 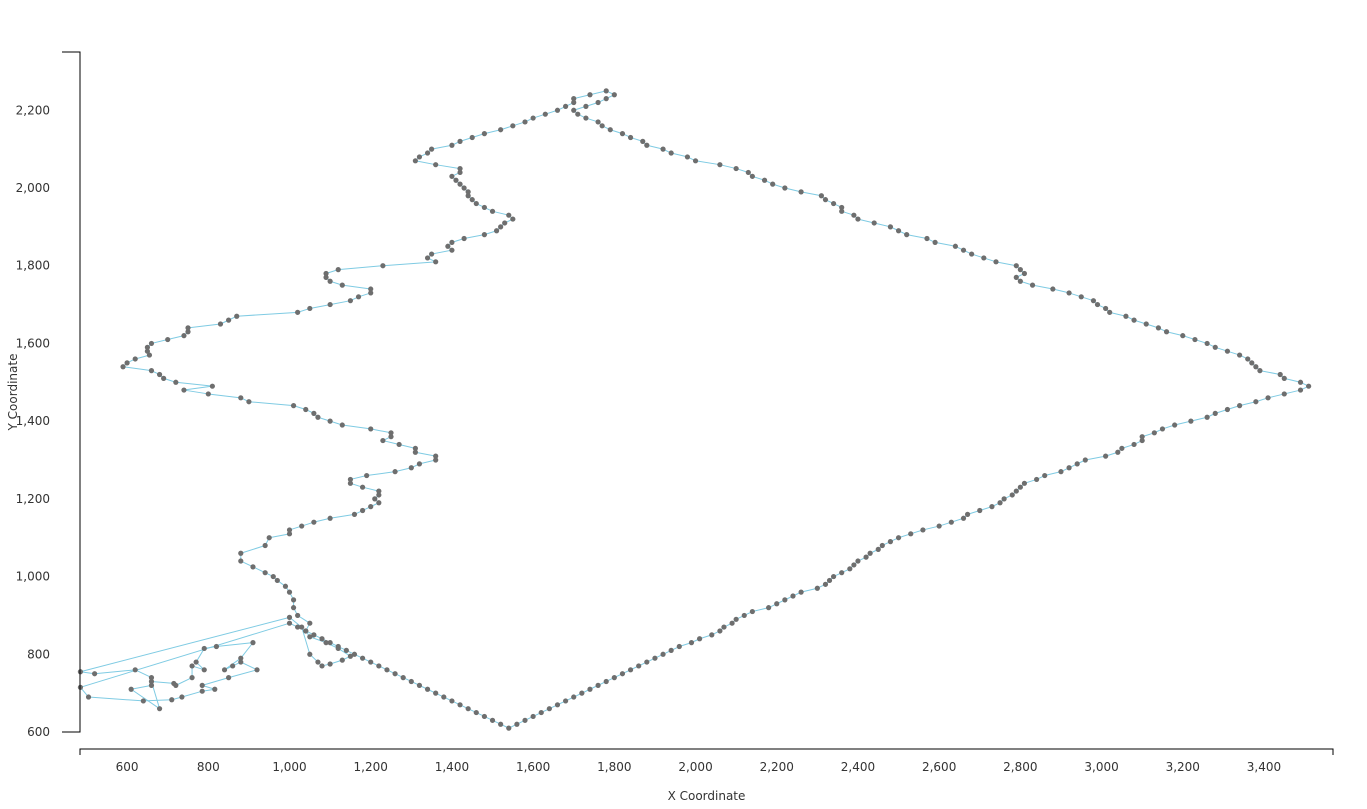 I want to click on y-tick-label: 1,400, so click(x=33, y=421).